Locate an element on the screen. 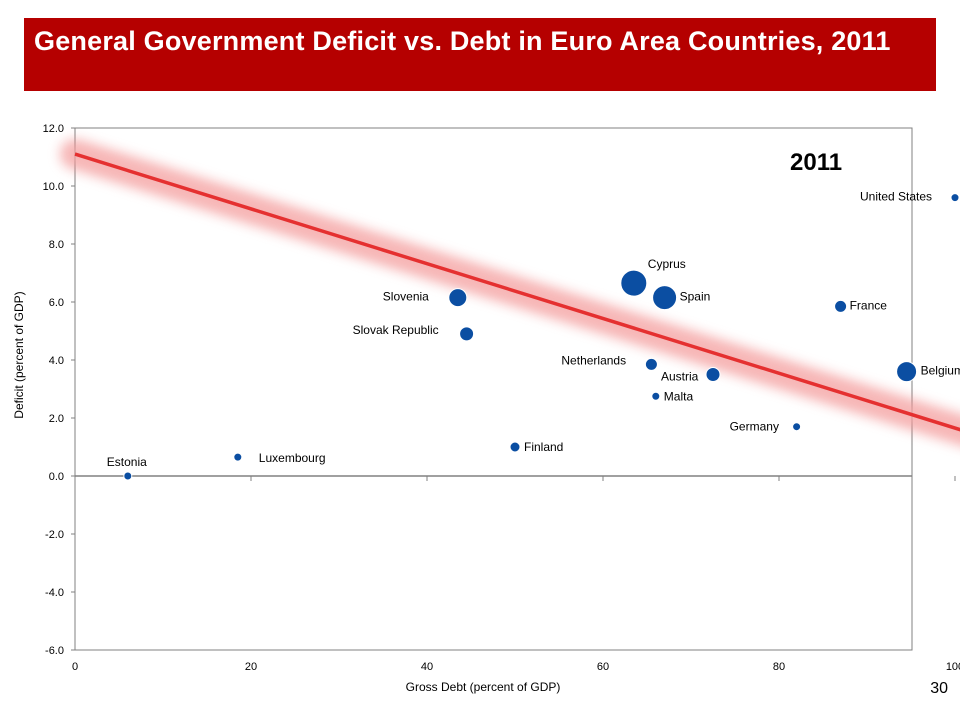 The width and height of the screenshot is (960, 720). y-tick-label: 6.0 is located at coordinates (56, 303).